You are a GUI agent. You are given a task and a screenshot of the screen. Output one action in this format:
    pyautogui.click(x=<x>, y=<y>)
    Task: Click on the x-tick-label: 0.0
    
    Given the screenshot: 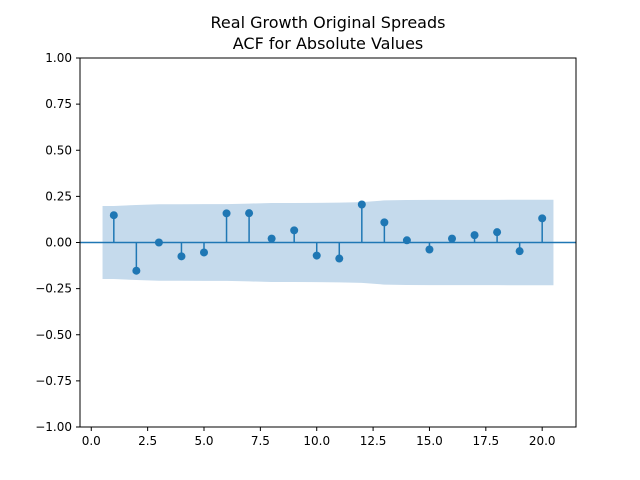 What is the action you would take?
    pyautogui.click(x=91, y=441)
    